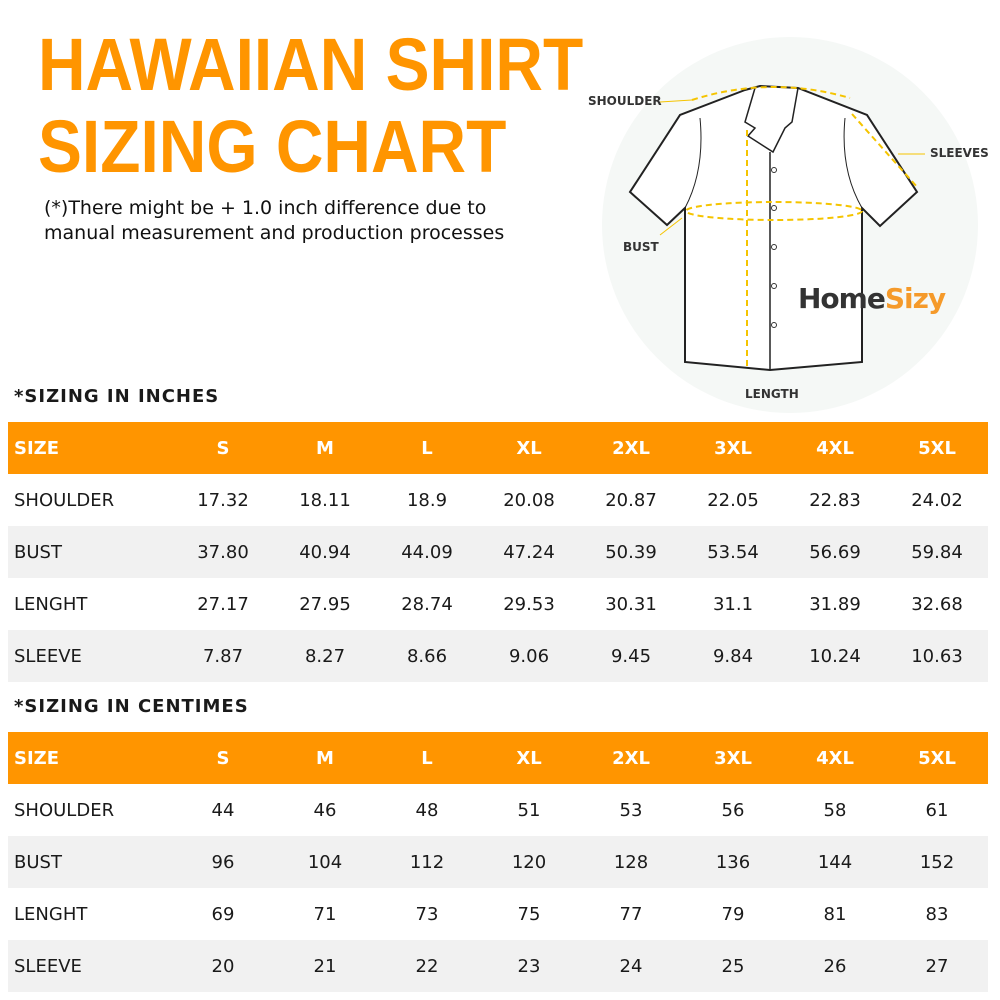  I want to click on row-label: LENGHT, so click(51, 604).